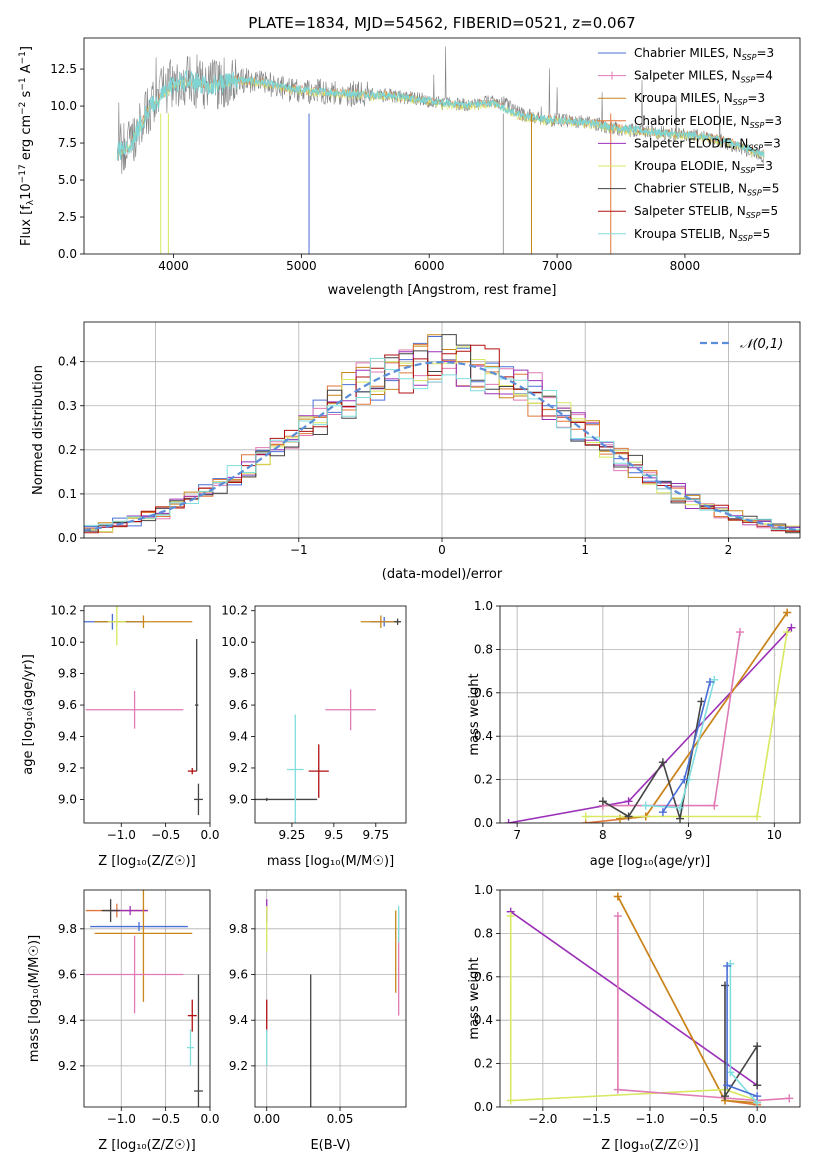 This screenshot has width=819, height=1170. Describe the element at coordinates (266, 1119) in the screenshot. I see `x-tick-label: 0.00` at that location.